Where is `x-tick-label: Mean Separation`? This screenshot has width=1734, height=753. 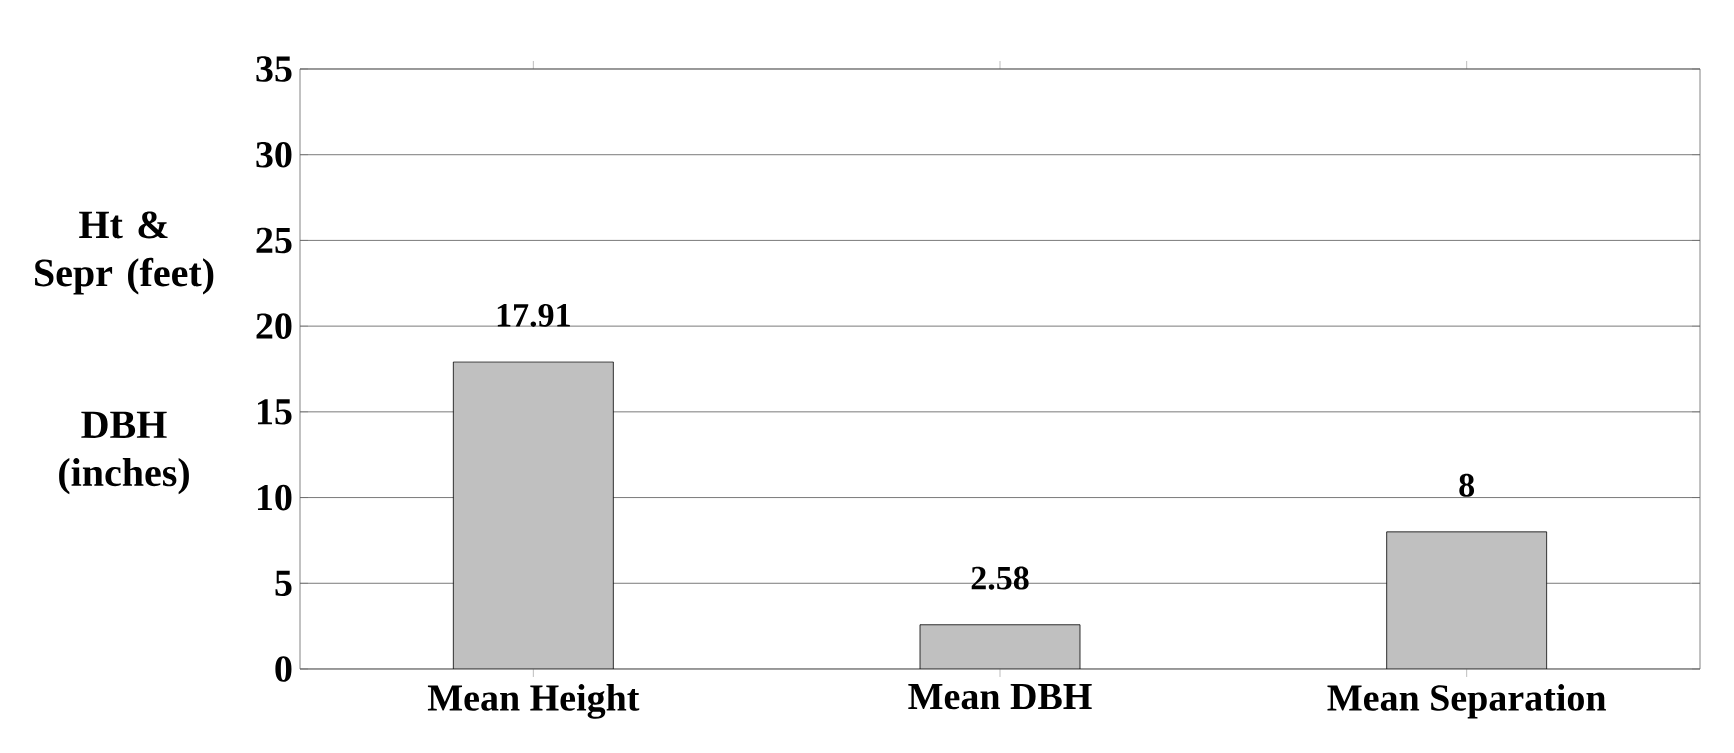 x-tick-label: Mean Separation is located at coordinates (1466, 701).